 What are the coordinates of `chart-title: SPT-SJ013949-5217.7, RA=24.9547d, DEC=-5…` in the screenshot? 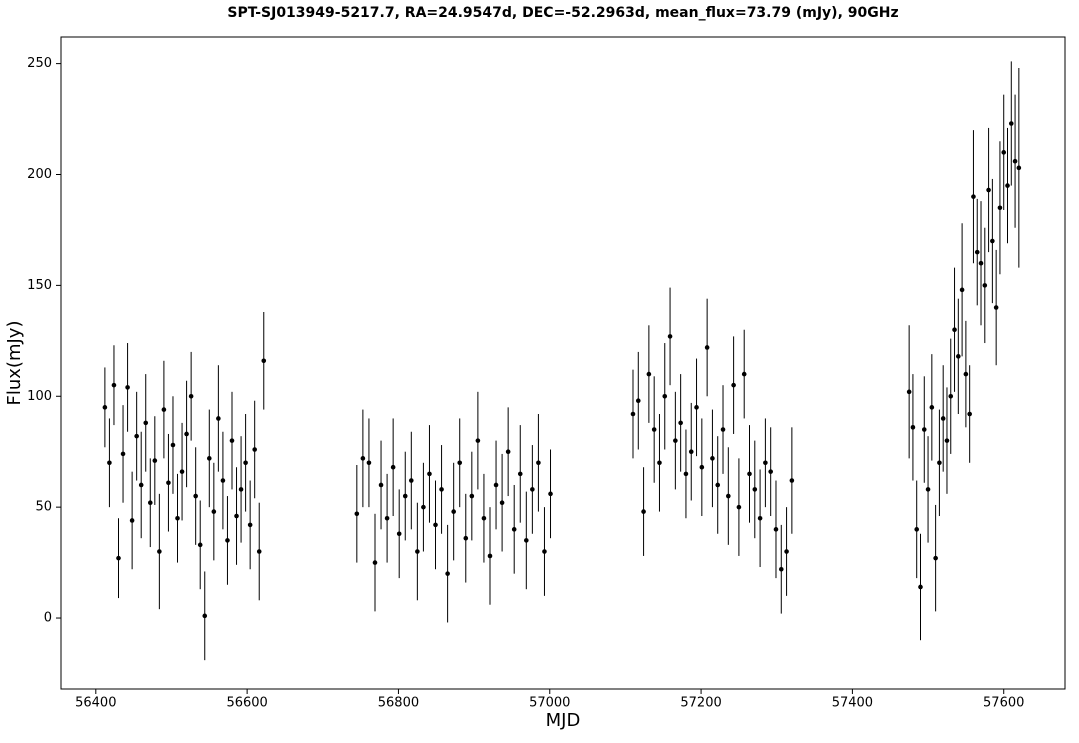 It's located at (562, 13).